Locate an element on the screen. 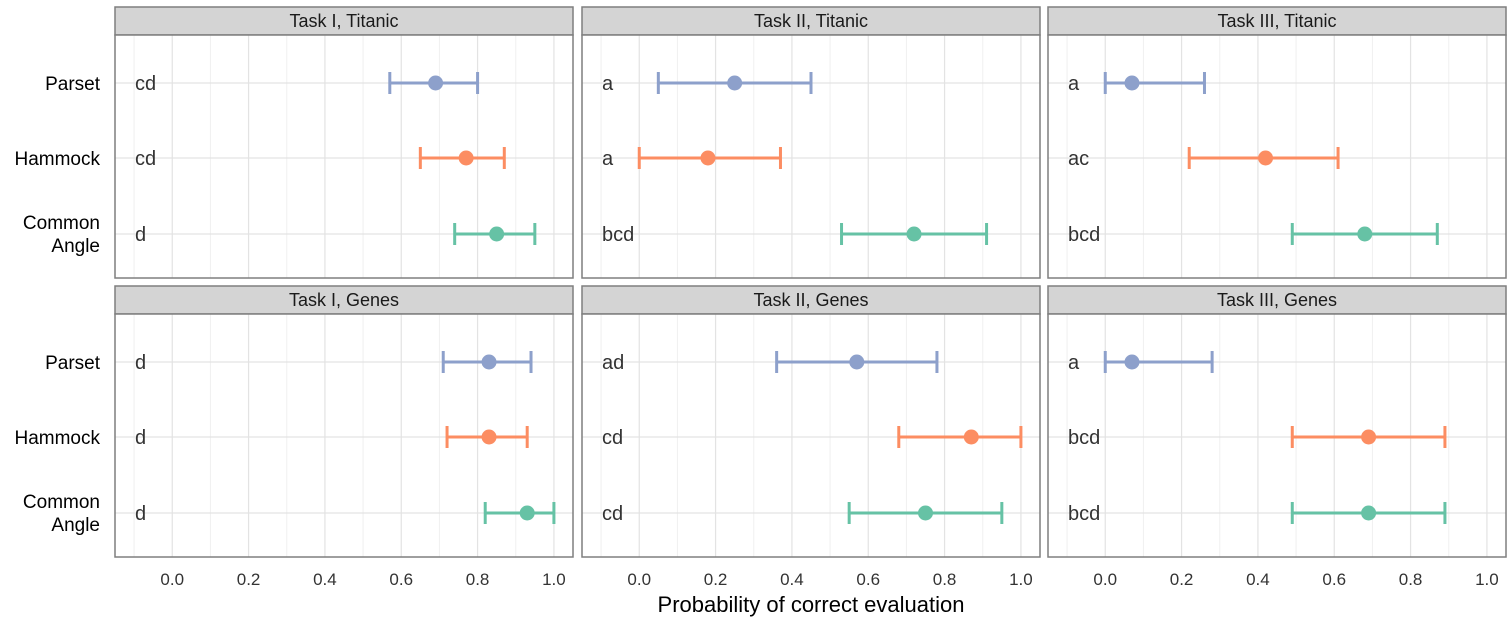 The image size is (1507, 624). panel-title: Task II, Titanic is located at coordinates (811, 21).